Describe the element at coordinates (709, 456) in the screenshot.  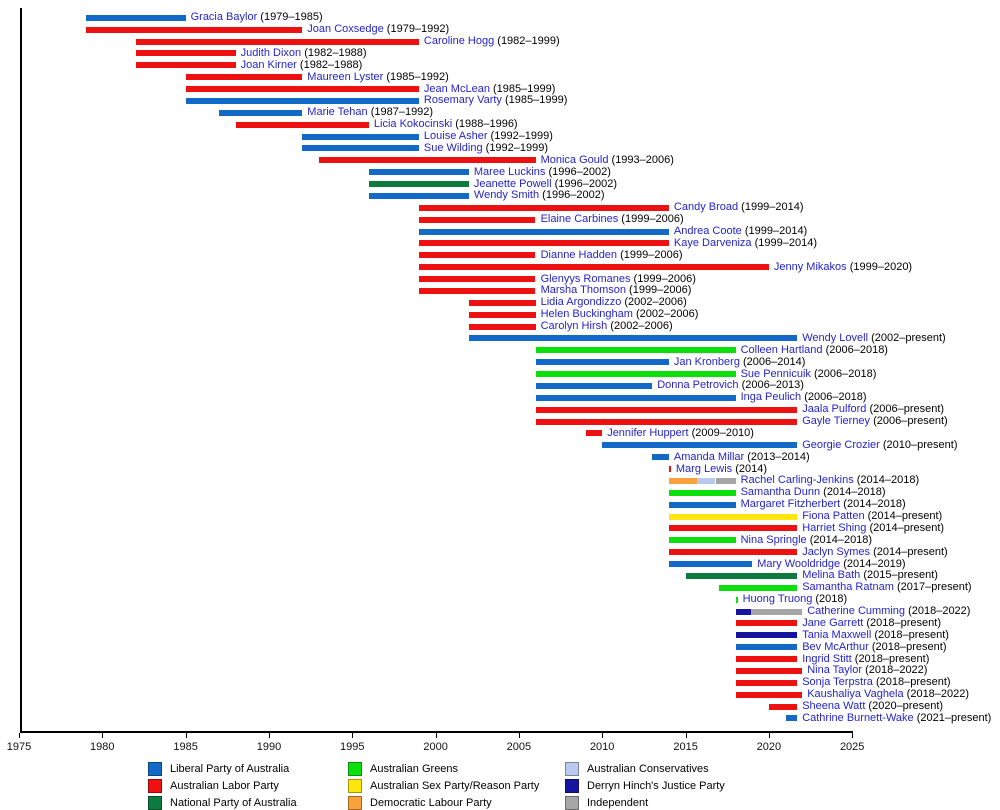
I see `member-name: Amanda Millar` at that location.